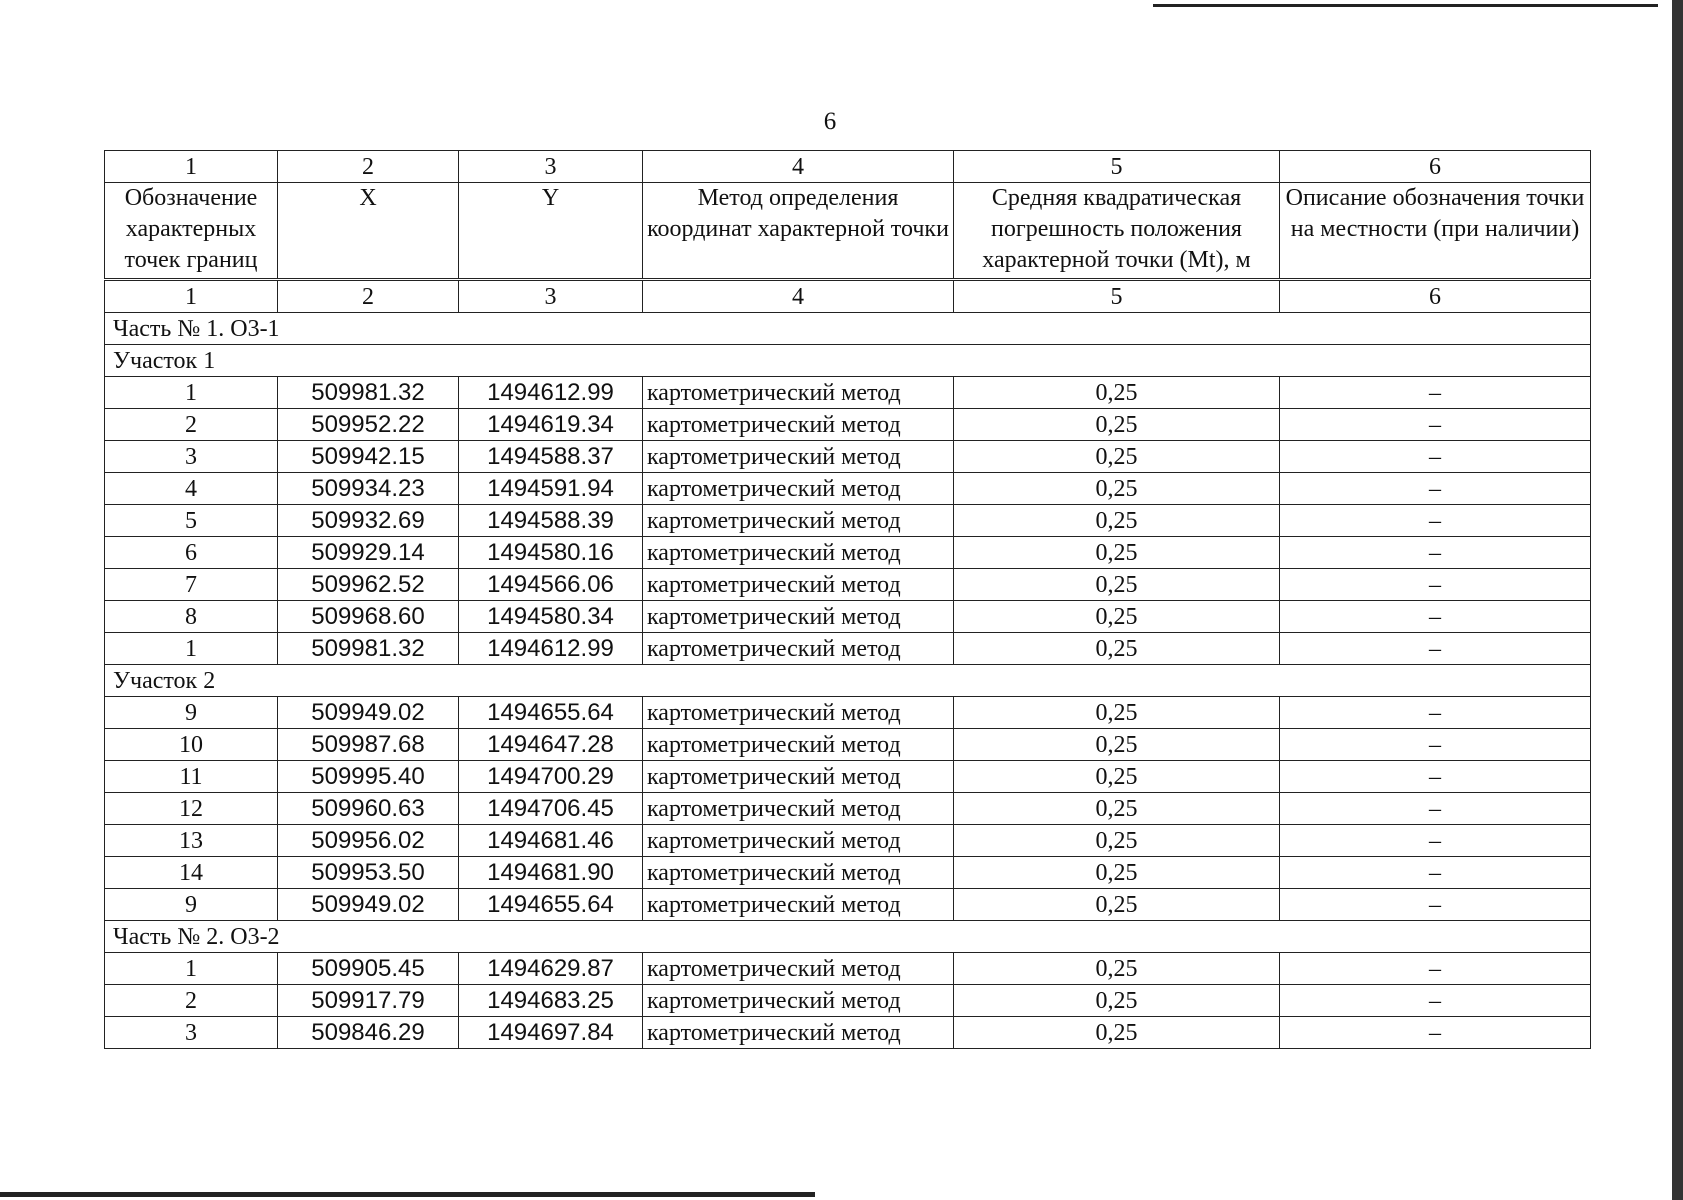  I want to click on coord-y: 1494681.46, so click(550, 840).